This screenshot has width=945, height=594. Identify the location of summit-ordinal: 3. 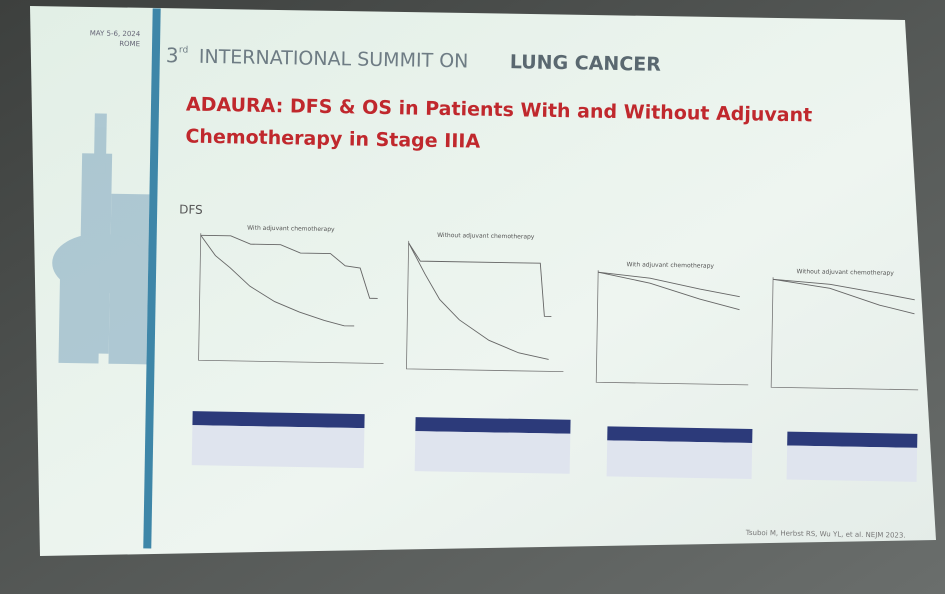
(172, 55).